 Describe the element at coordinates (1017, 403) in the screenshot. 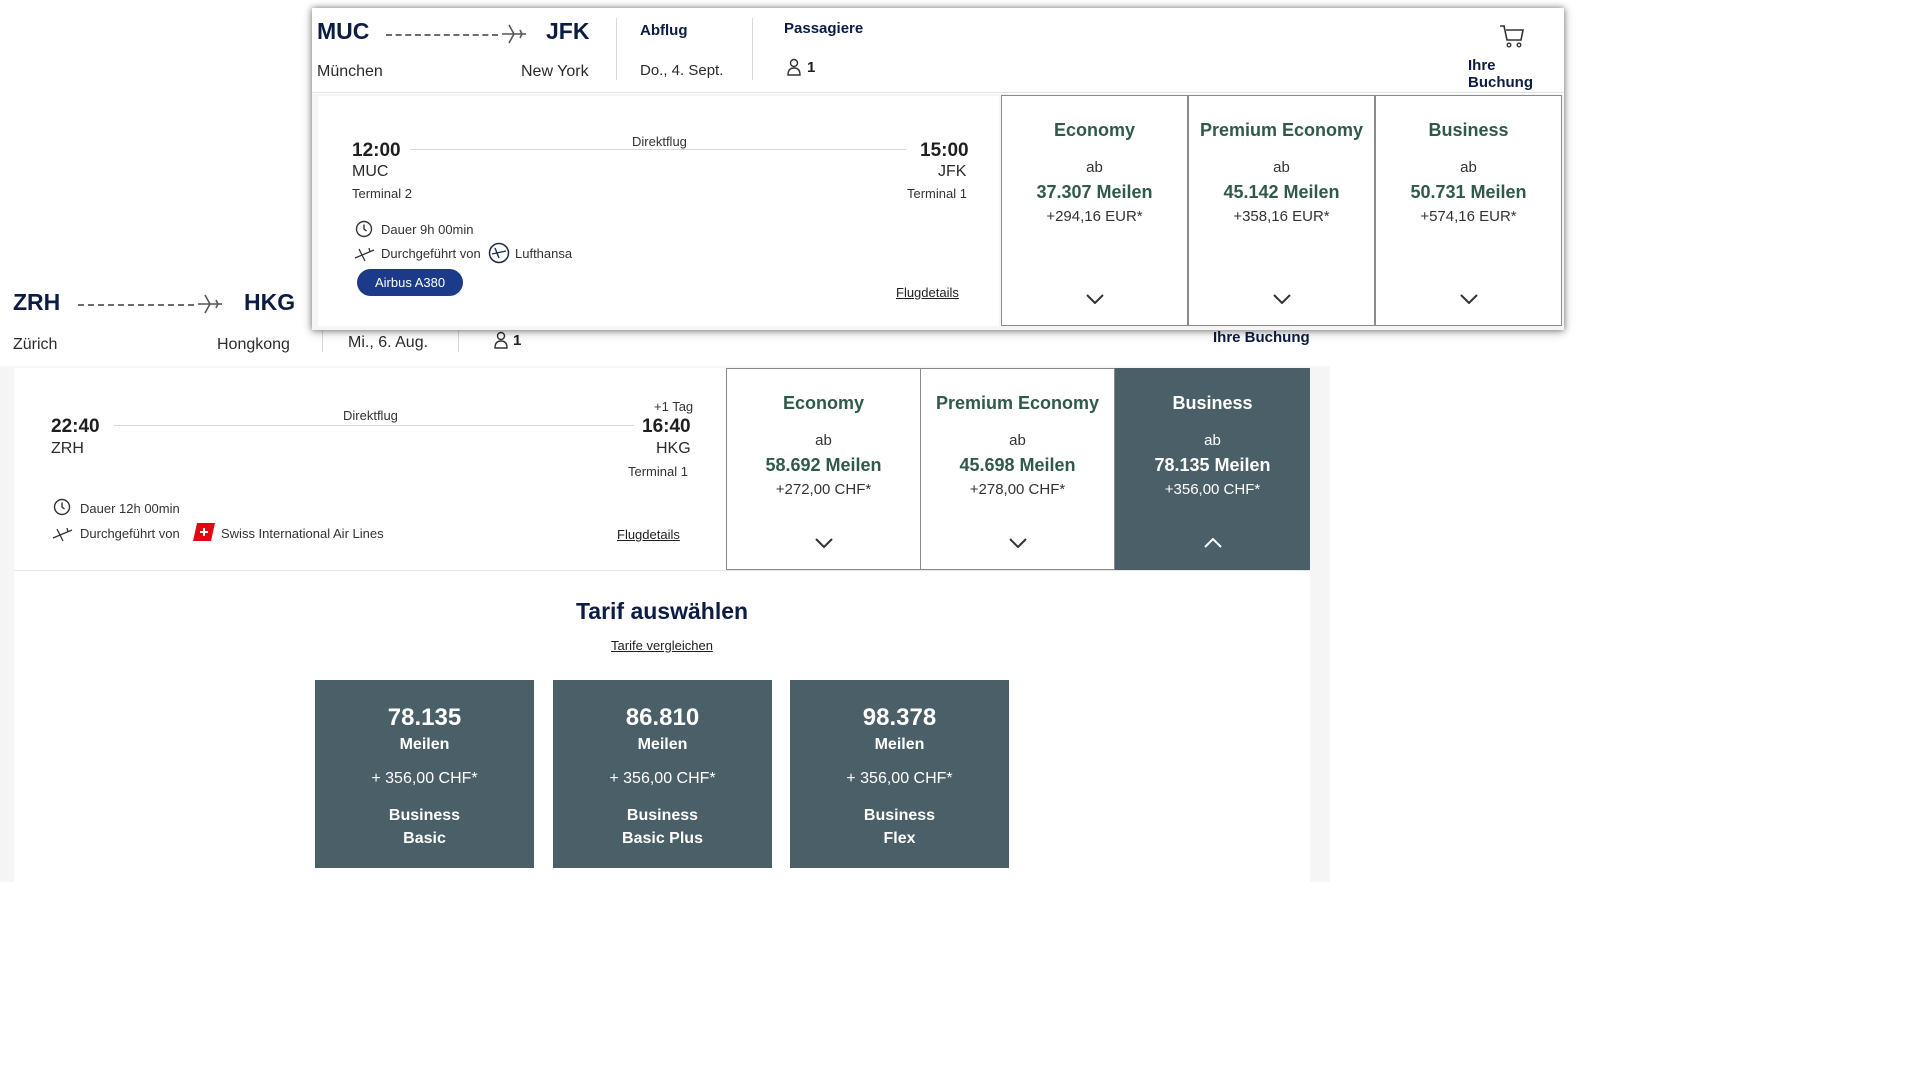

I see `fare-name: Premium Economy` at that location.